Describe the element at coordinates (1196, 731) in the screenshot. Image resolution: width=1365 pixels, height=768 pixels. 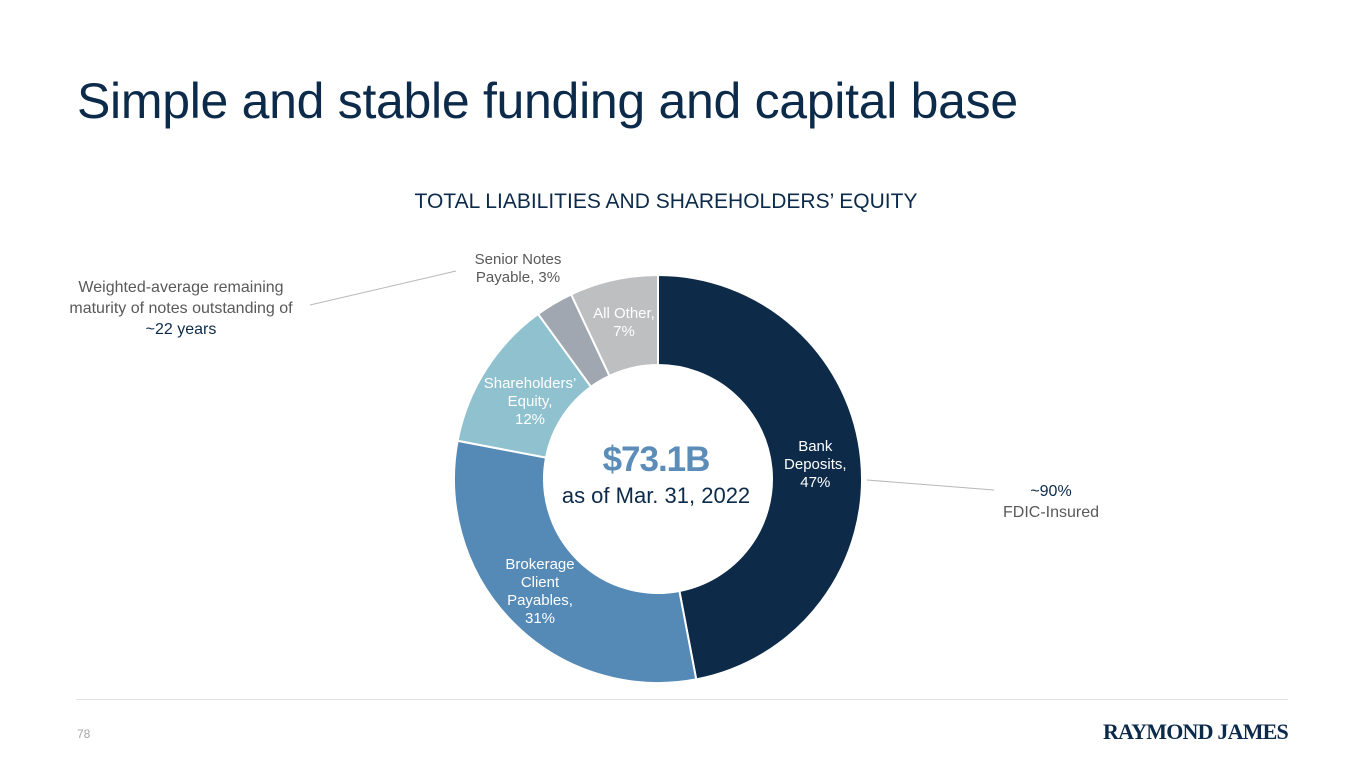
I see `raymond-james-logo: RAYMOND JAMES` at that location.